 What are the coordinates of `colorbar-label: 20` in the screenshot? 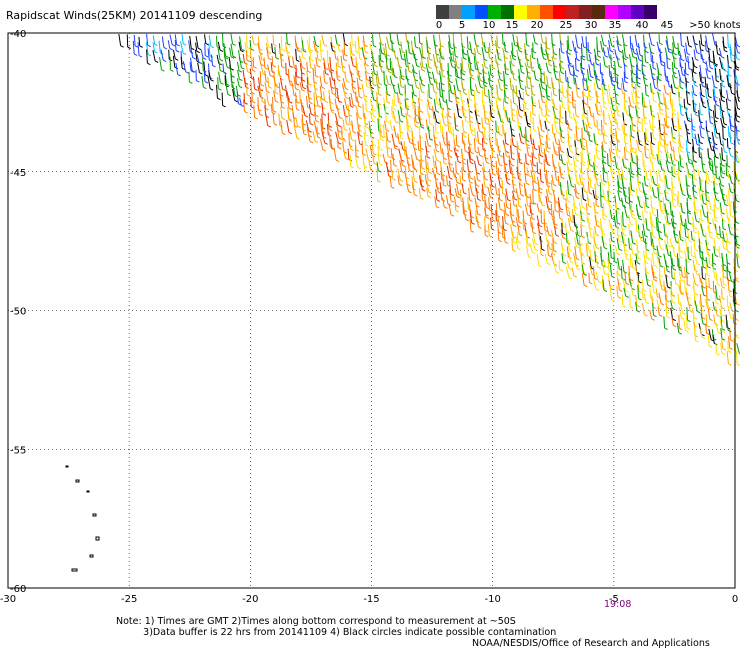 It's located at (537, 25).